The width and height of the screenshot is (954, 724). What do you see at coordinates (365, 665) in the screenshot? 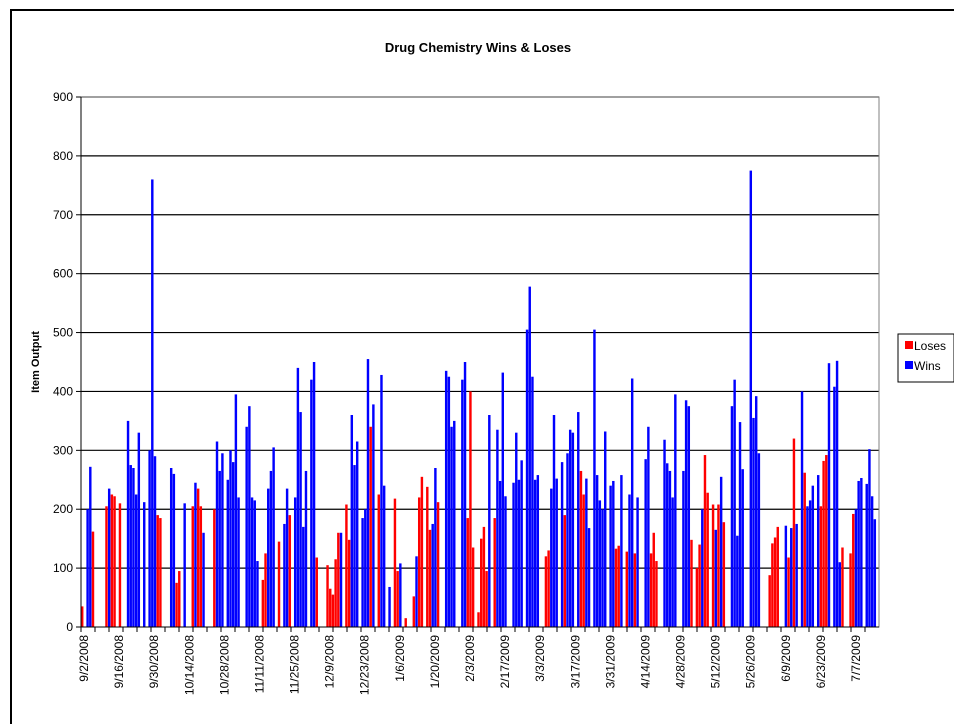
I see `x-tick-label: 12/23/2008` at bounding box center [365, 665].